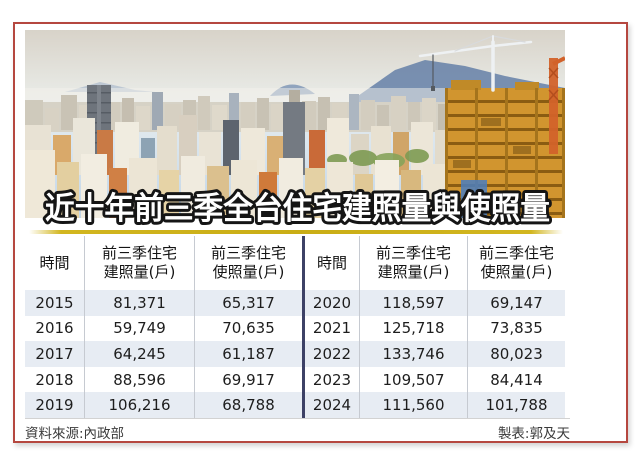 The height and width of the screenshot is (460, 640). I want to click on construction-cell: 106,216, so click(140, 405).